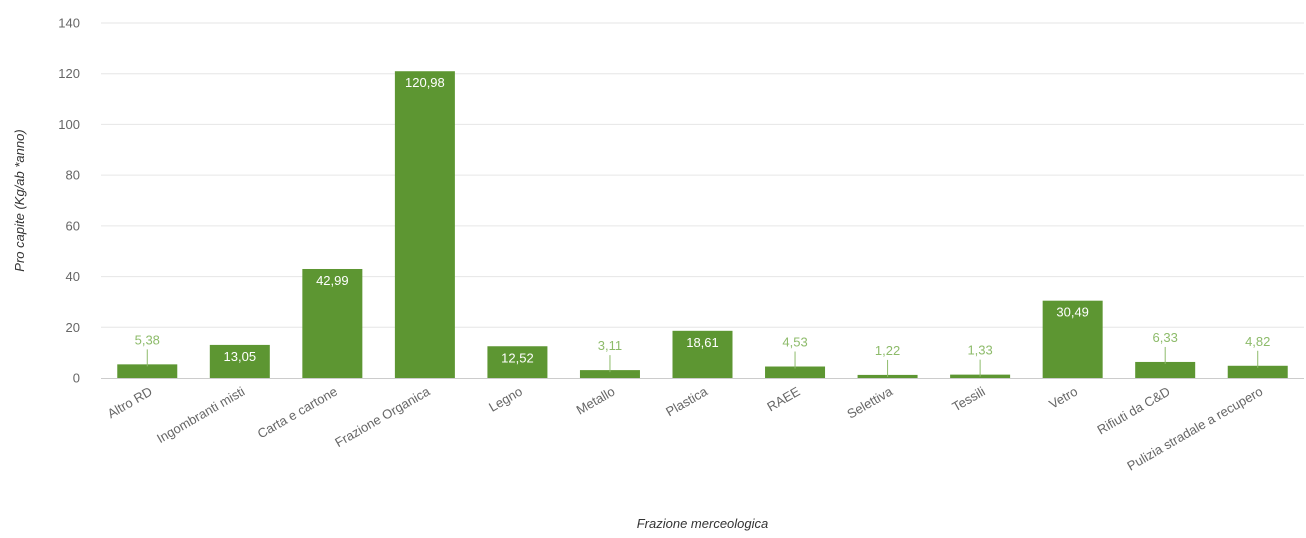 The width and height of the screenshot is (1306, 538). What do you see at coordinates (783, 398) in the screenshot?
I see `x-tick-label: RAEE` at bounding box center [783, 398].